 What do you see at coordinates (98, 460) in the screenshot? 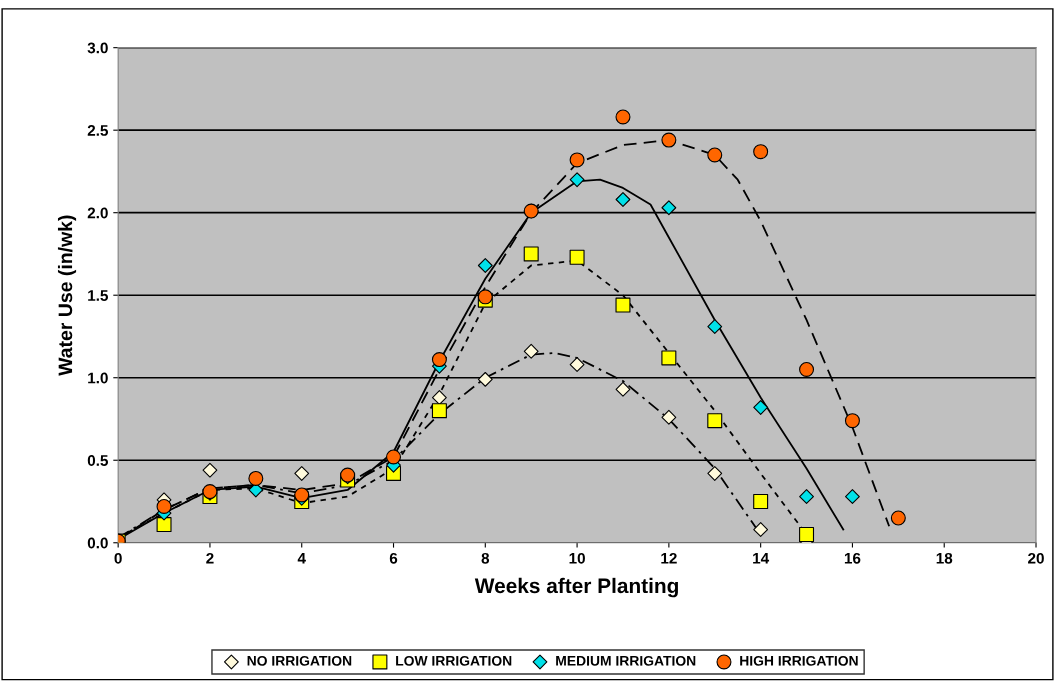
I see `y-tick-label: 0.5` at bounding box center [98, 460].